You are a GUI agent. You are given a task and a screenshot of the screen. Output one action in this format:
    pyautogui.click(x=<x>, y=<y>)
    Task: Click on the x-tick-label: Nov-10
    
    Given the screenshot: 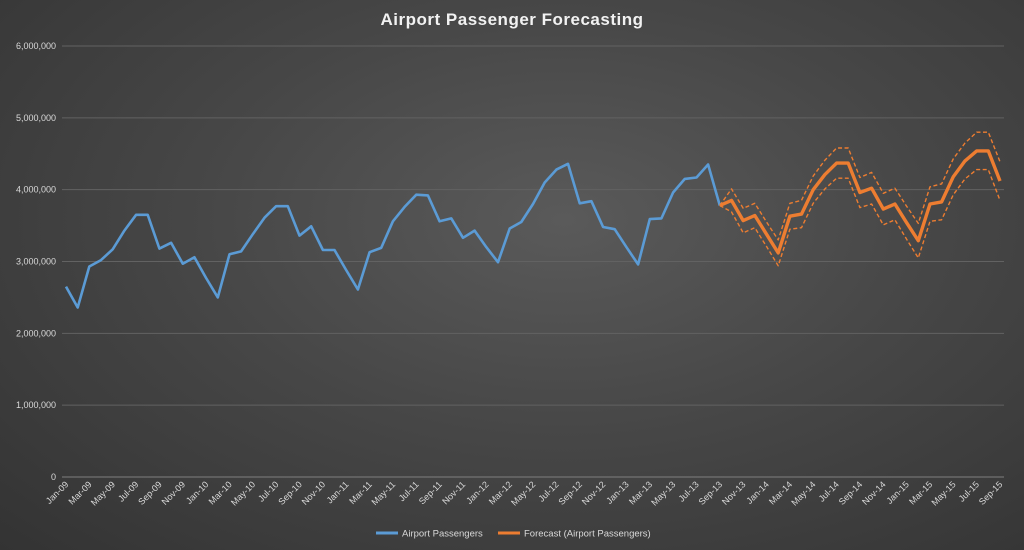 What is the action you would take?
    pyautogui.click(x=314, y=493)
    